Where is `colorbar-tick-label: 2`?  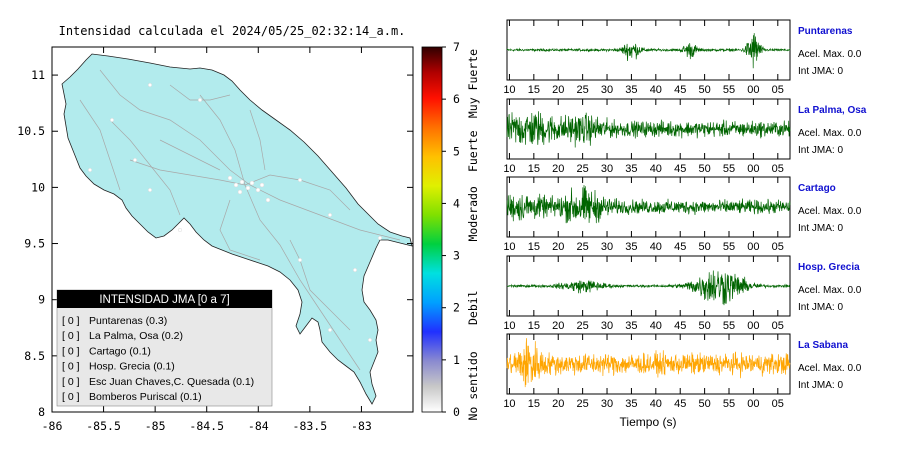 colorbar-tick-label: 2 is located at coordinates (456, 308).